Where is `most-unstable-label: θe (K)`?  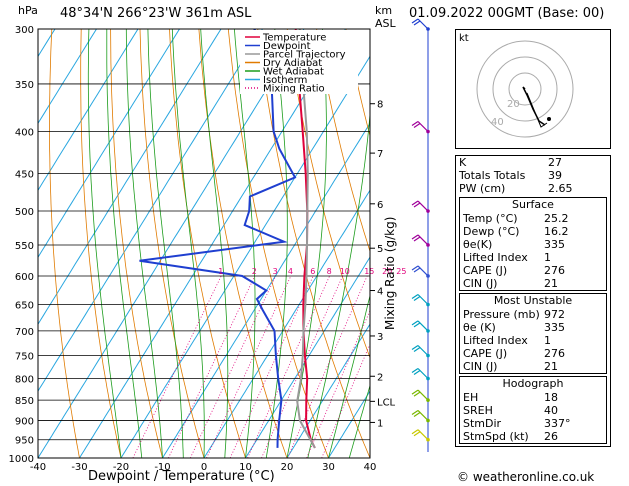
most-unstable-label: θe (K) is located at coordinates (479, 327).